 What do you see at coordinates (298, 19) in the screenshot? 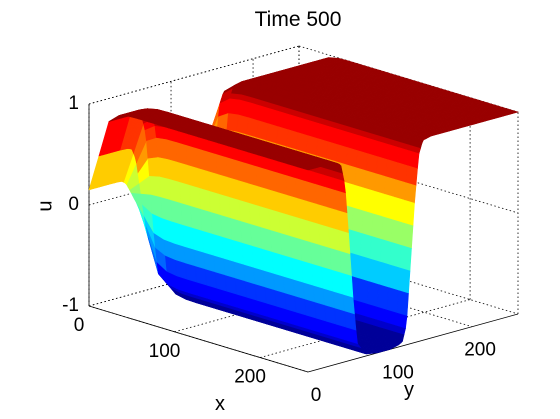
I see `chart-title: Time 500` at bounding box center [298, 19].